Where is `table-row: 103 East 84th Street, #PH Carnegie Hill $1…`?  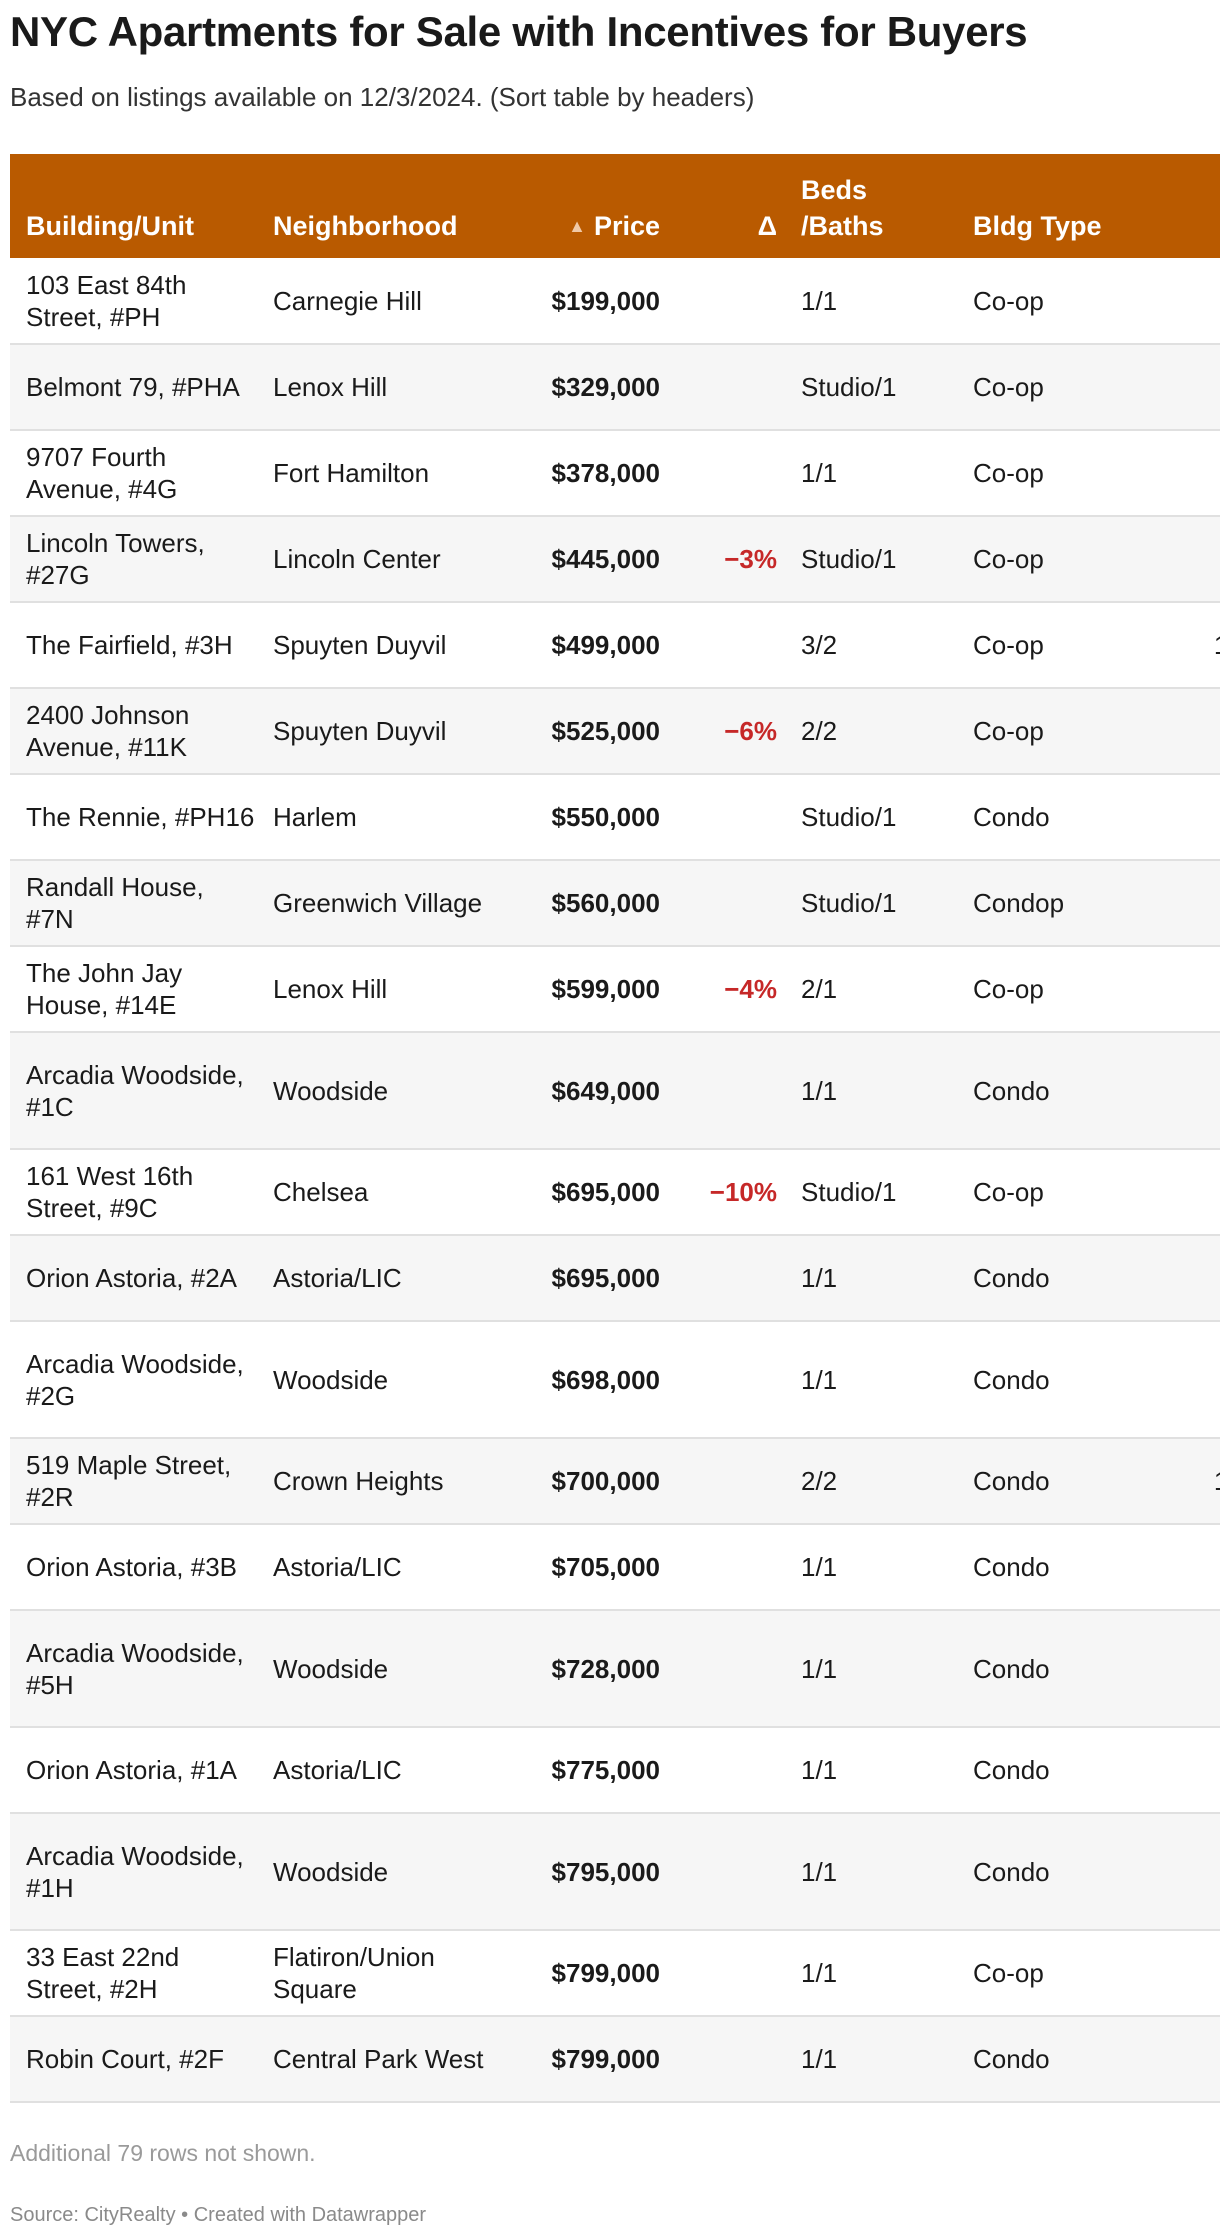
table-row: 103 East 84th Street, #PH Carnegie Hill $1… is located at coordinates (615, 301).